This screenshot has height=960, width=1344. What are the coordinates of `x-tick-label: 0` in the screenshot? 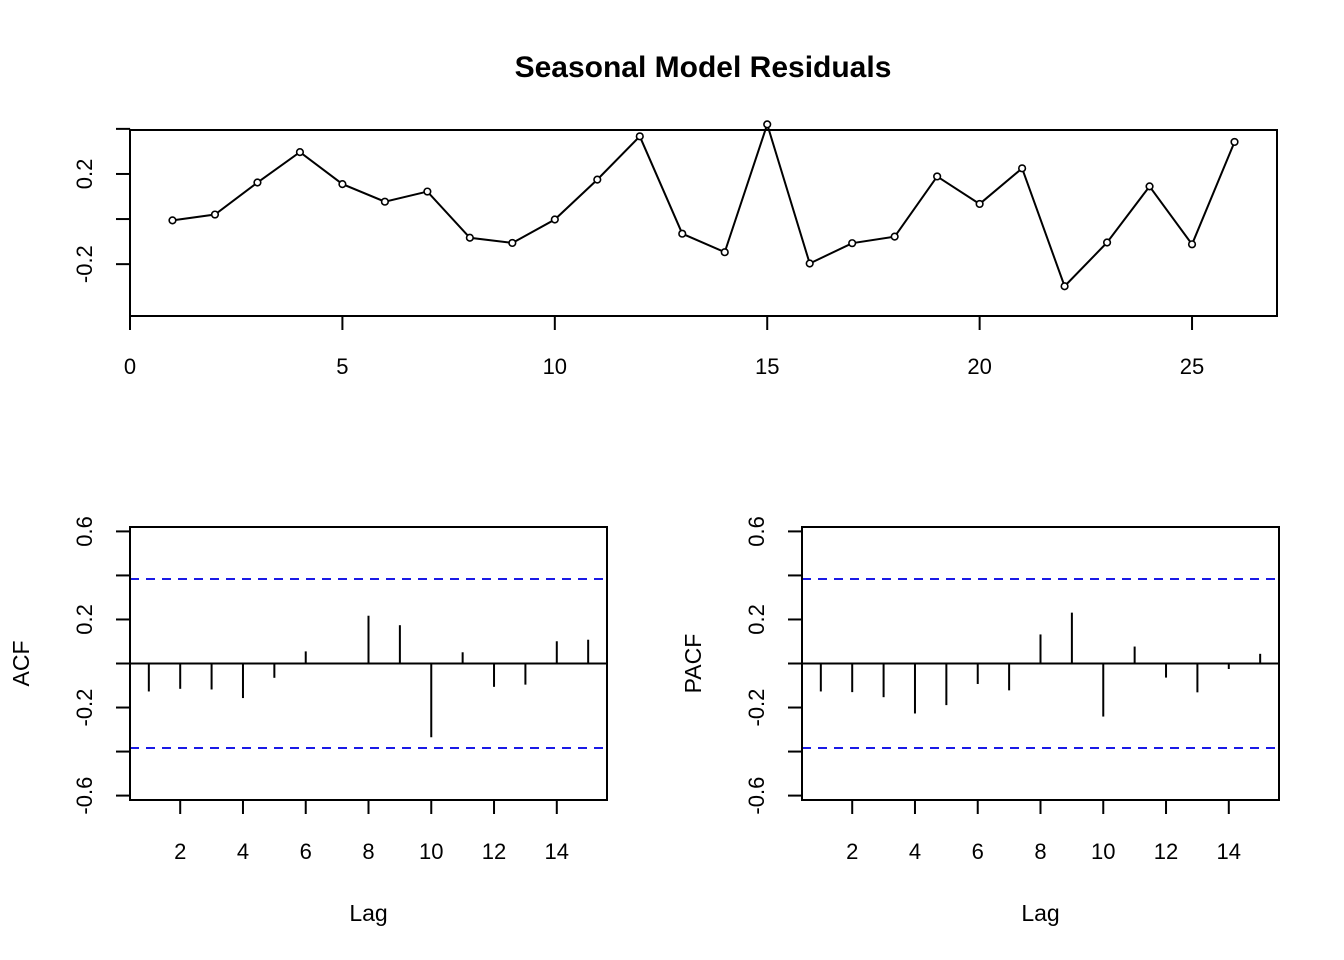 It's located at (130, 366).